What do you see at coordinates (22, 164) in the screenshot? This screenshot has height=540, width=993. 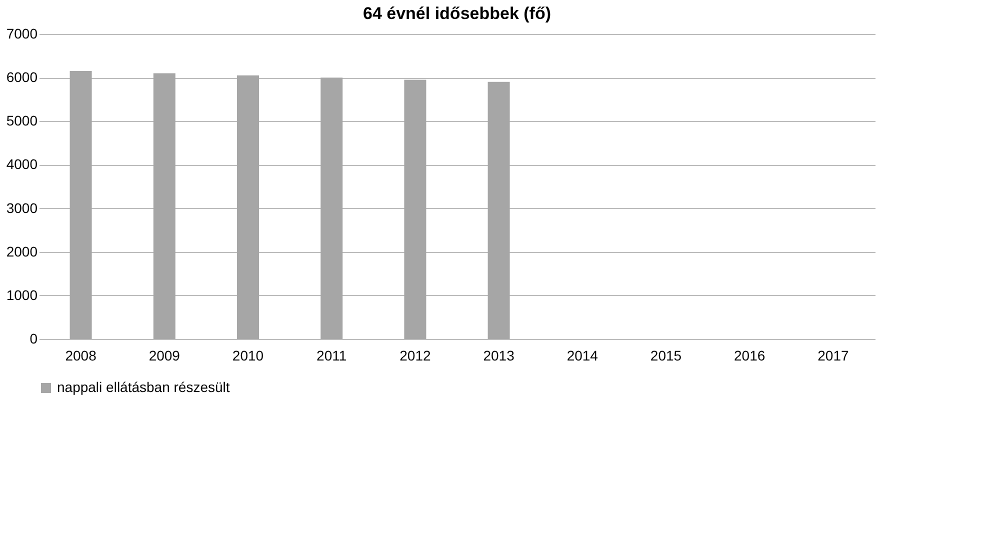 I see `y-tick-label: 4000` at bounding box center [22, 164].